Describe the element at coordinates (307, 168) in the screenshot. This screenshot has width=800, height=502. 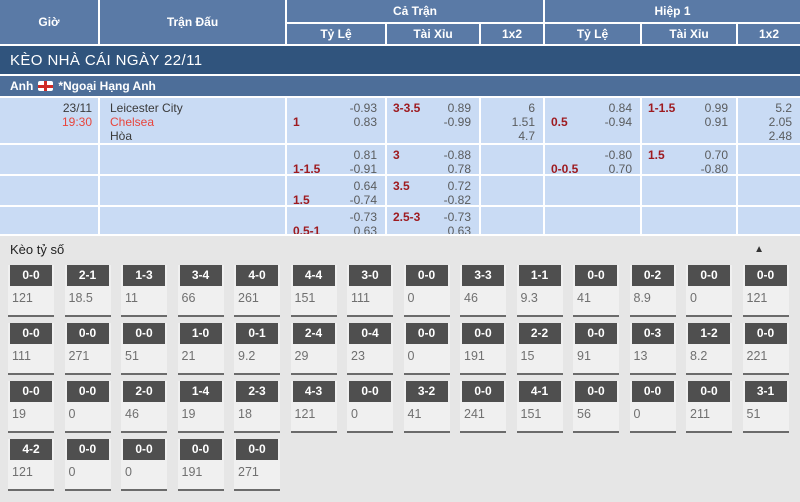
I see `handicap-label: 1-1.5` at that location.